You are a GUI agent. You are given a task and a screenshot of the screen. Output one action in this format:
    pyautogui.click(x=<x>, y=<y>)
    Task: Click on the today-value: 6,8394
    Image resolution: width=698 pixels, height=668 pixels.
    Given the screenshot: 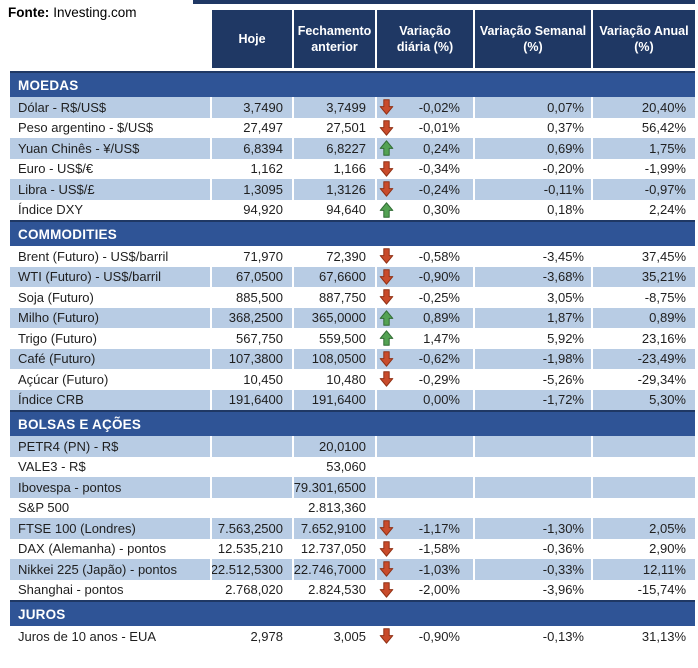 What is the action you would take?
    pyautogui.click(x=252, y=148)
    